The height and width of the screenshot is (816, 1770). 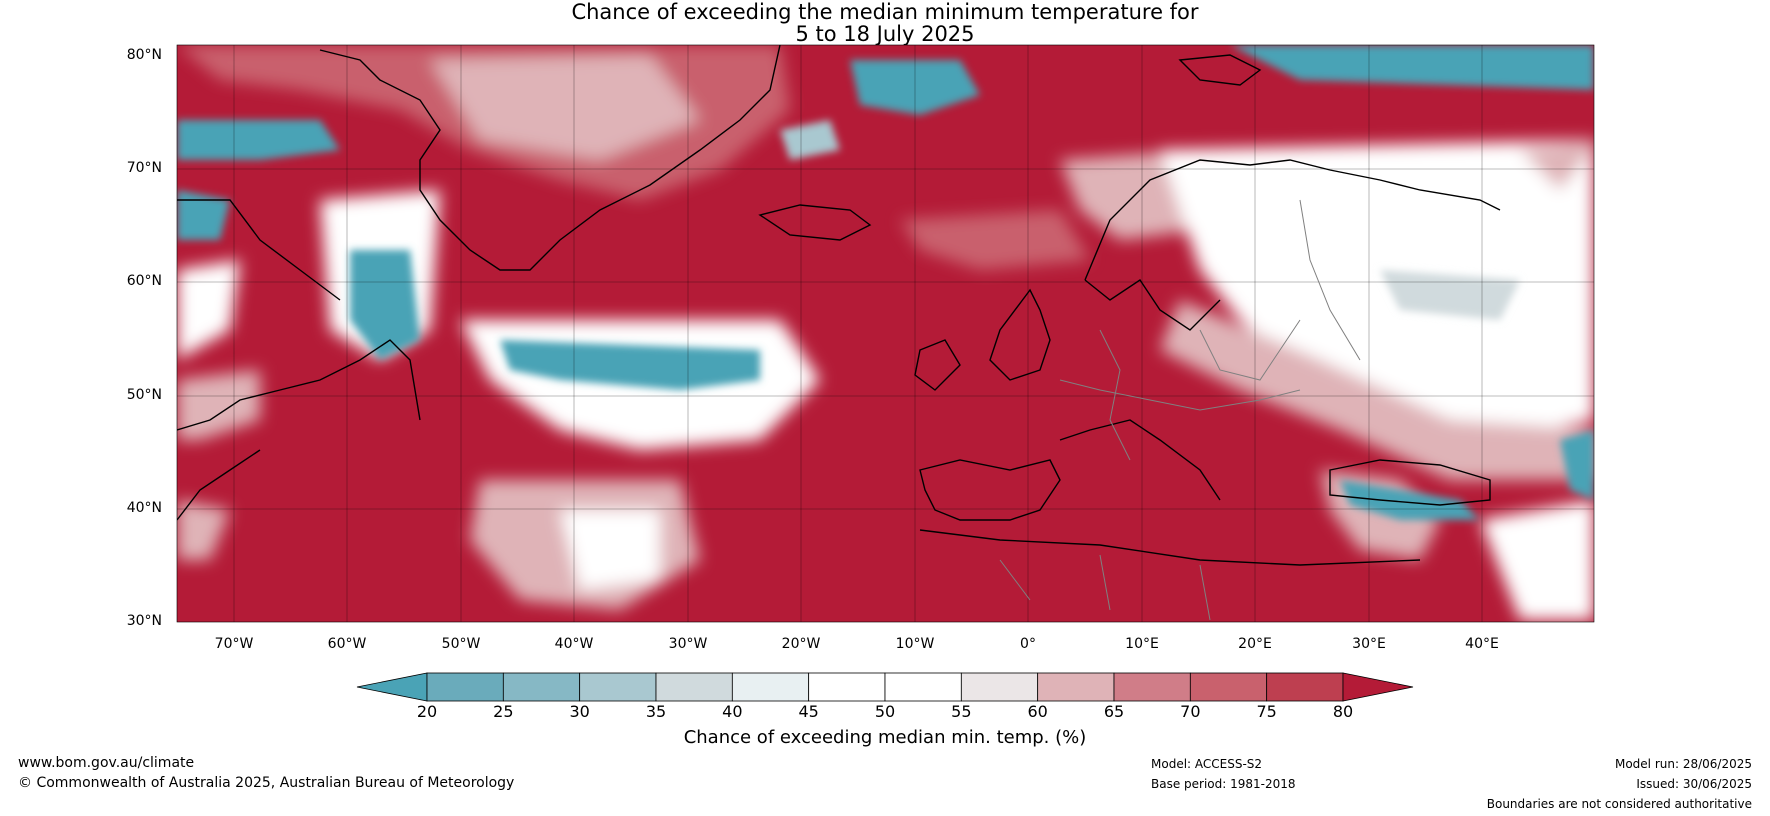 I want to click on lon-label-0: 0°, so click(x=1028, y=644).